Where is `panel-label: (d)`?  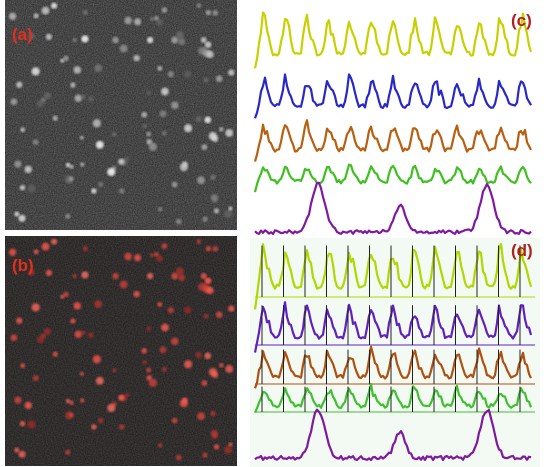
panel-label: (d) is located at coordinates (522, 250).